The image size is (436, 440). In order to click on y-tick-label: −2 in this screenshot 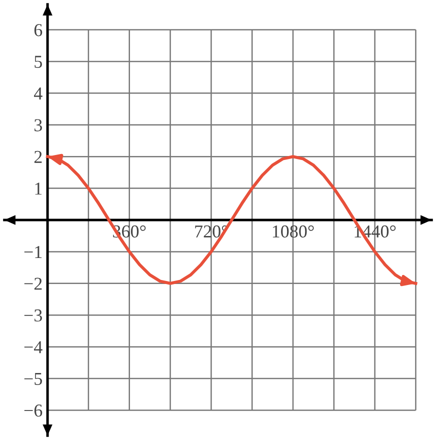, I will do `click(33, 284)`.